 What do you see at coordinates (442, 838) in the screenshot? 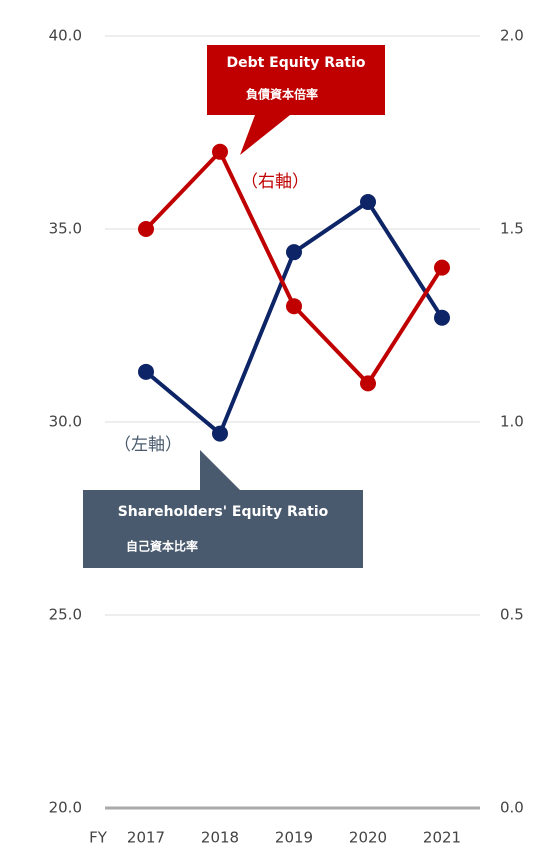
I see `x-tick-label: 2021` at bounding box center [442, 838].